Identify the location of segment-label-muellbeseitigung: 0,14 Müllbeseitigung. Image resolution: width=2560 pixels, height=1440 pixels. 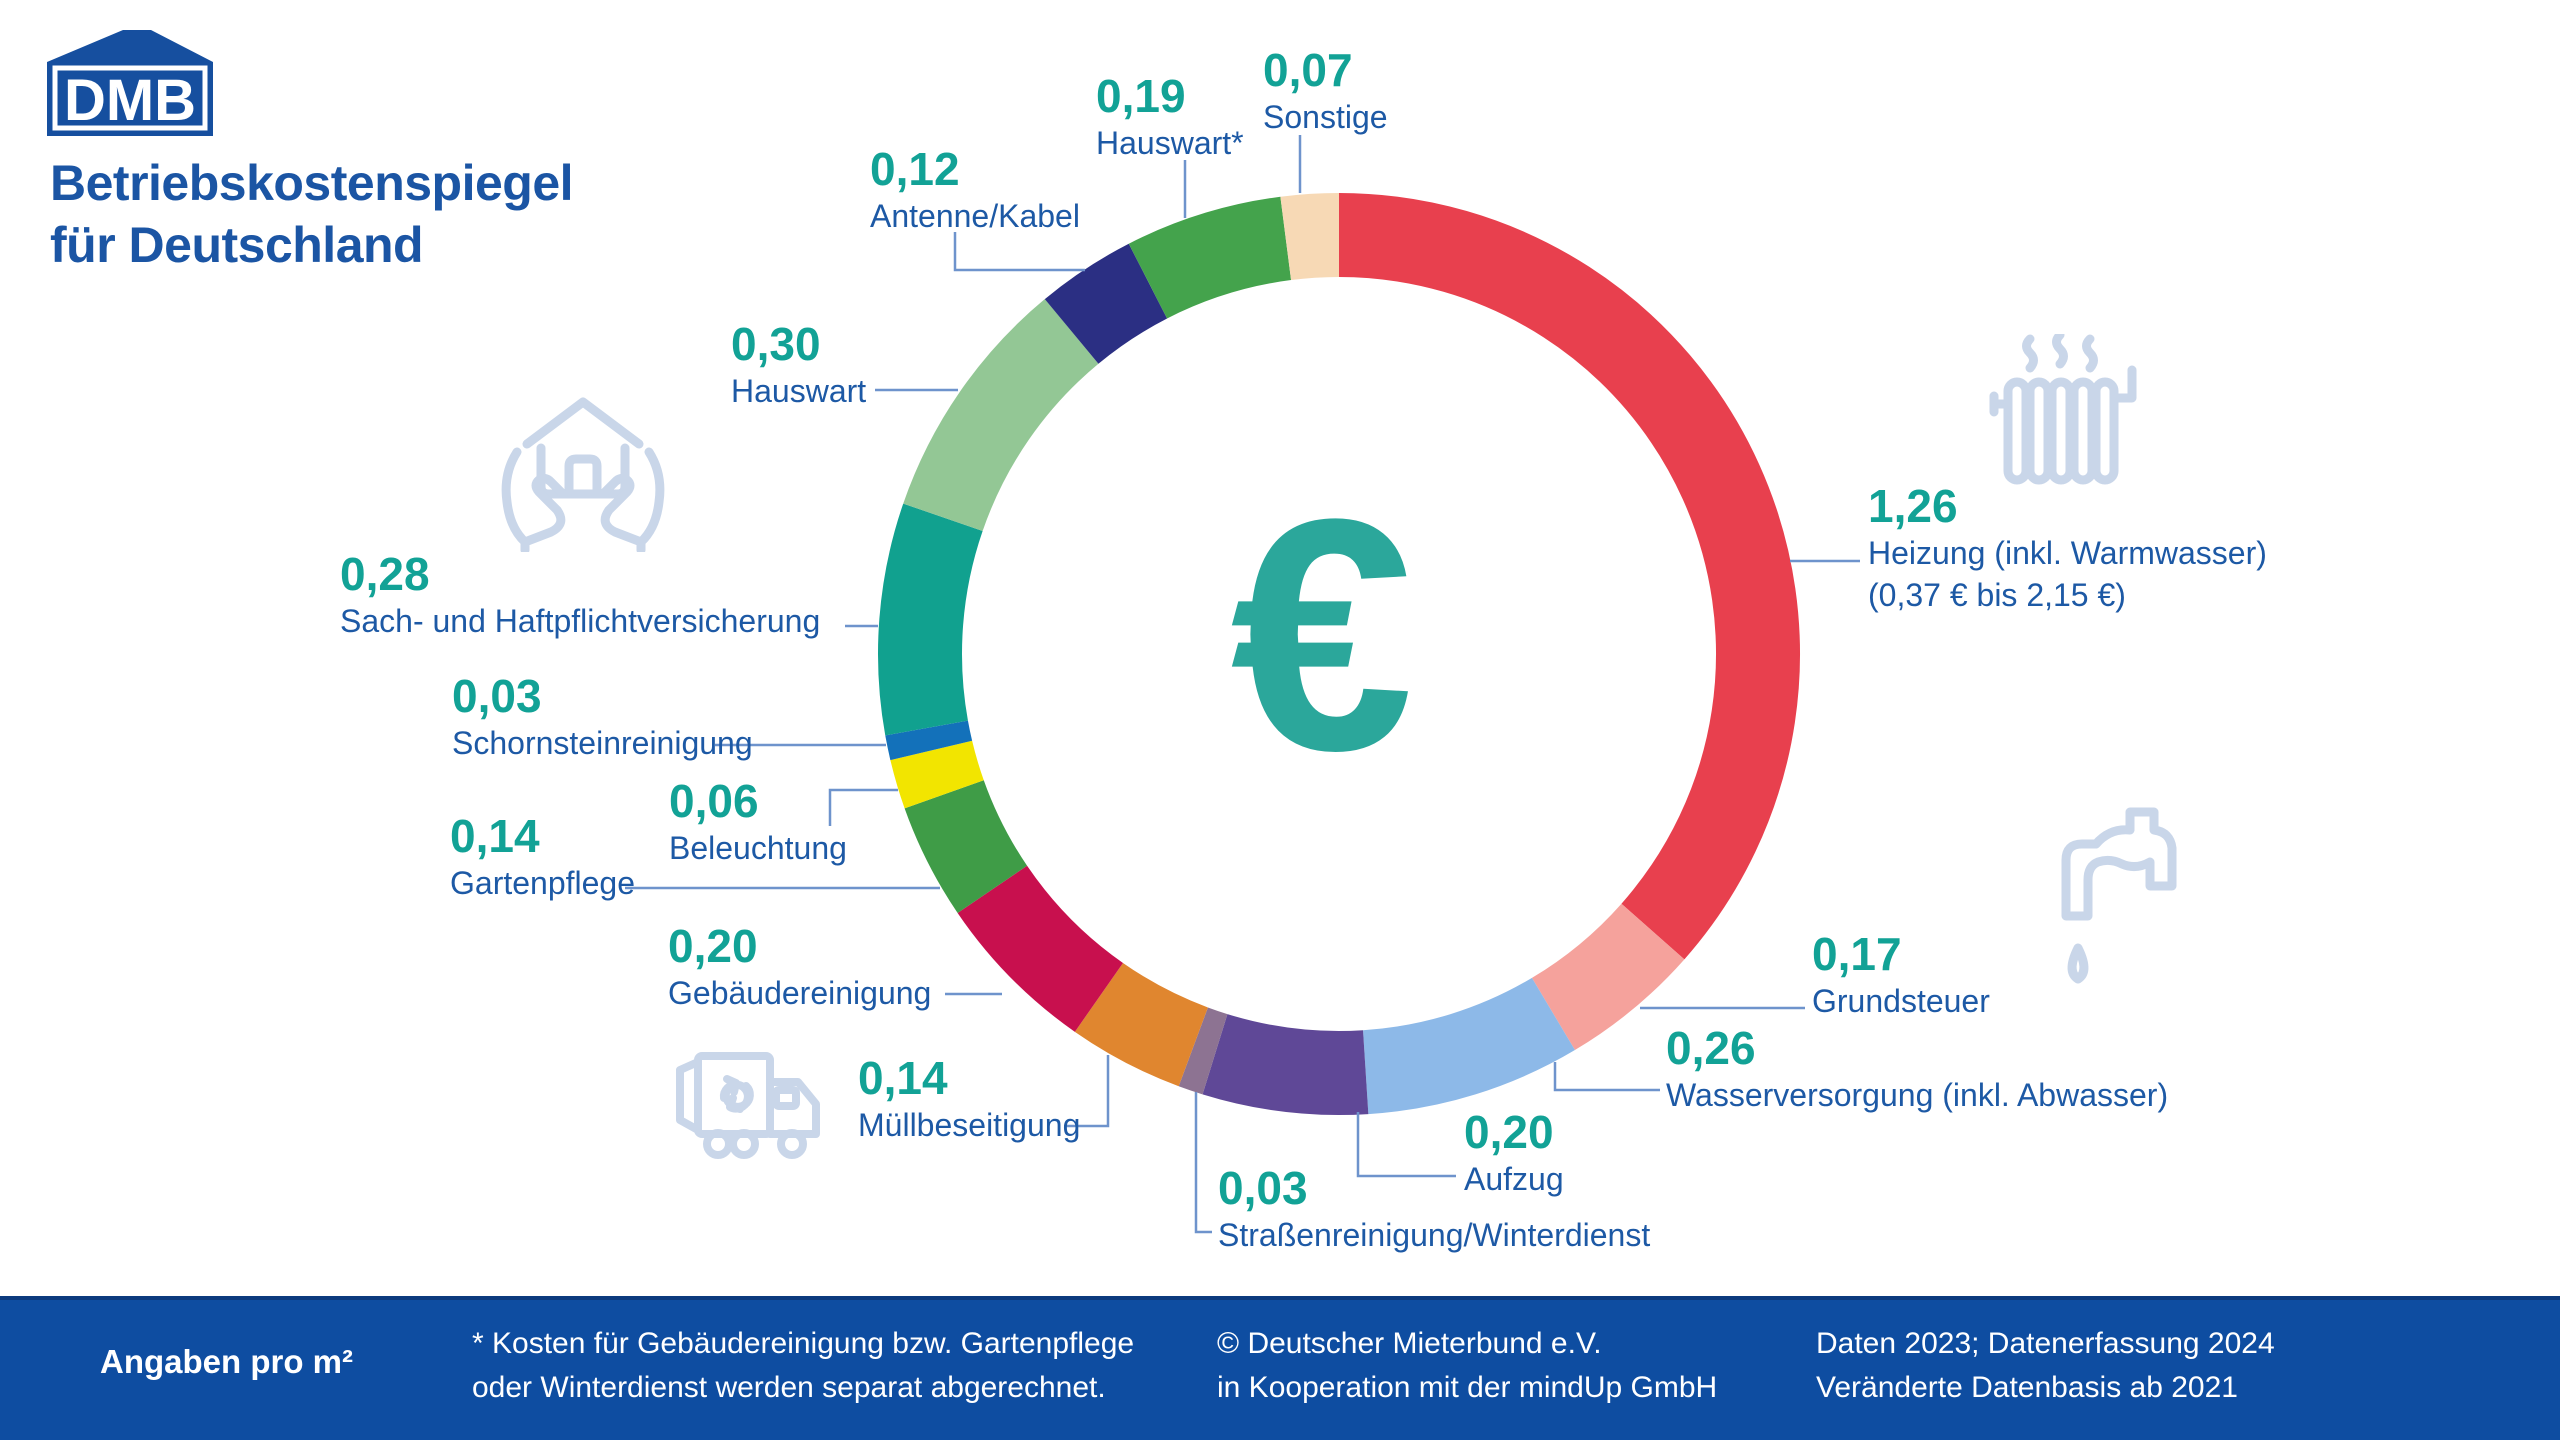
(969, 1099).